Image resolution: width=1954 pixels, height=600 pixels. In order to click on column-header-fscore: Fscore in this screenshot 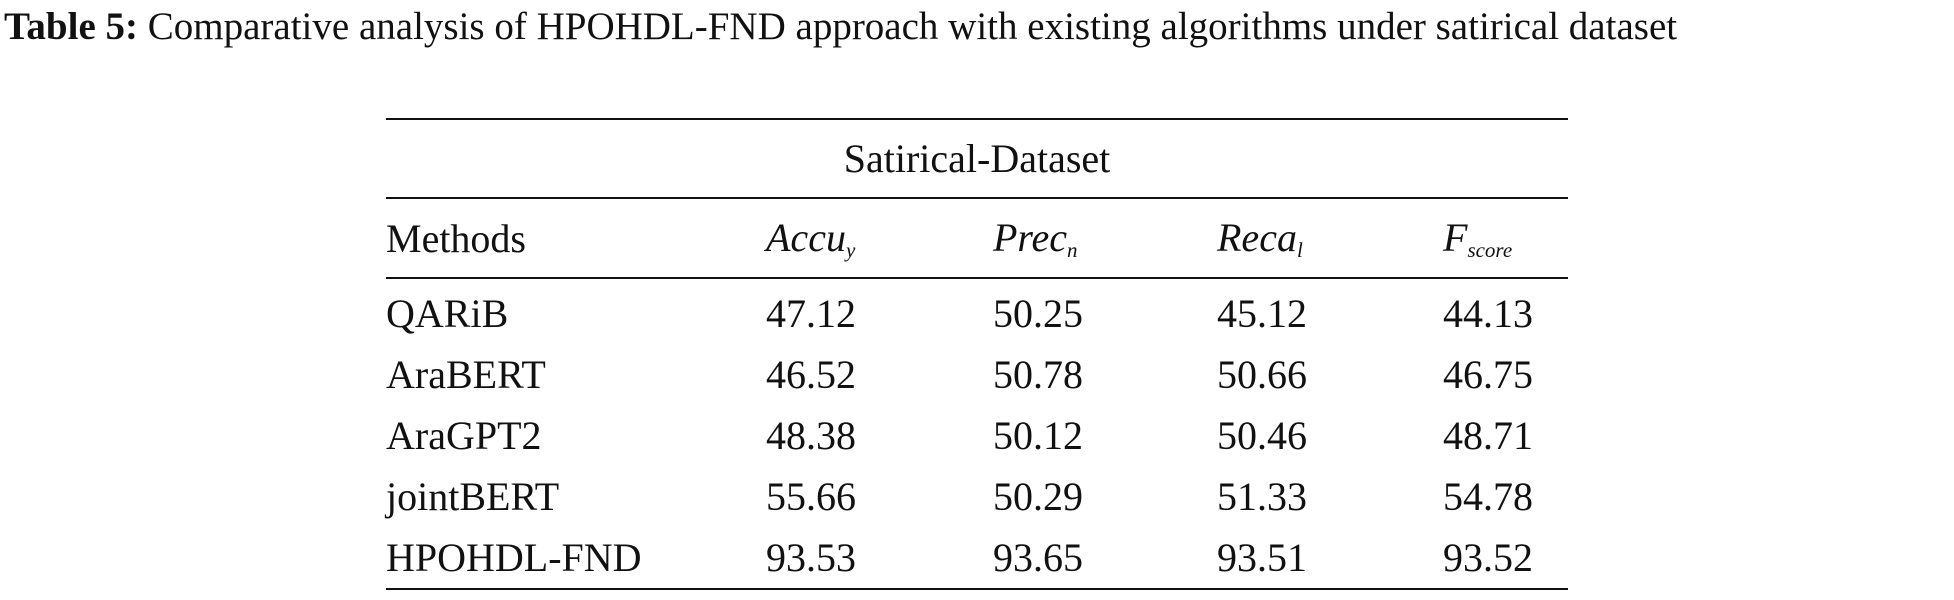, I will do `click(1505, 238)`.